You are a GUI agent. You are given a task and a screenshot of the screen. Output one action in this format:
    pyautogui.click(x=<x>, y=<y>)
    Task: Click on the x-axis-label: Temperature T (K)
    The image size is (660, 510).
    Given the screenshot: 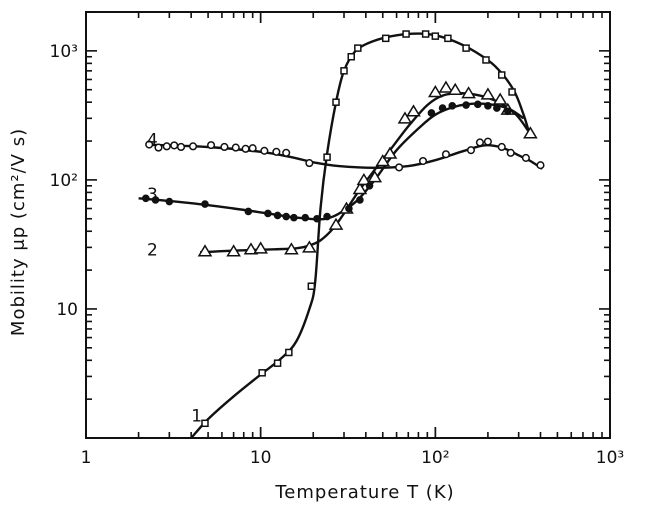 What is the action you would take?
    pyautogui.click(x=364, y=492)
    